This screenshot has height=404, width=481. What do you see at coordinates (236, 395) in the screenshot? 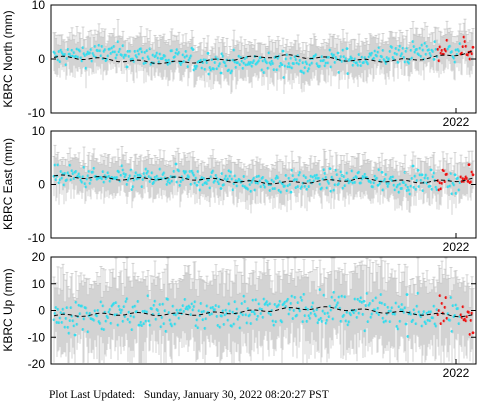
I see `footer-timestamp: Sunday, January 30, 2022 08:20:27 PST` at bounding box center [236, 395].